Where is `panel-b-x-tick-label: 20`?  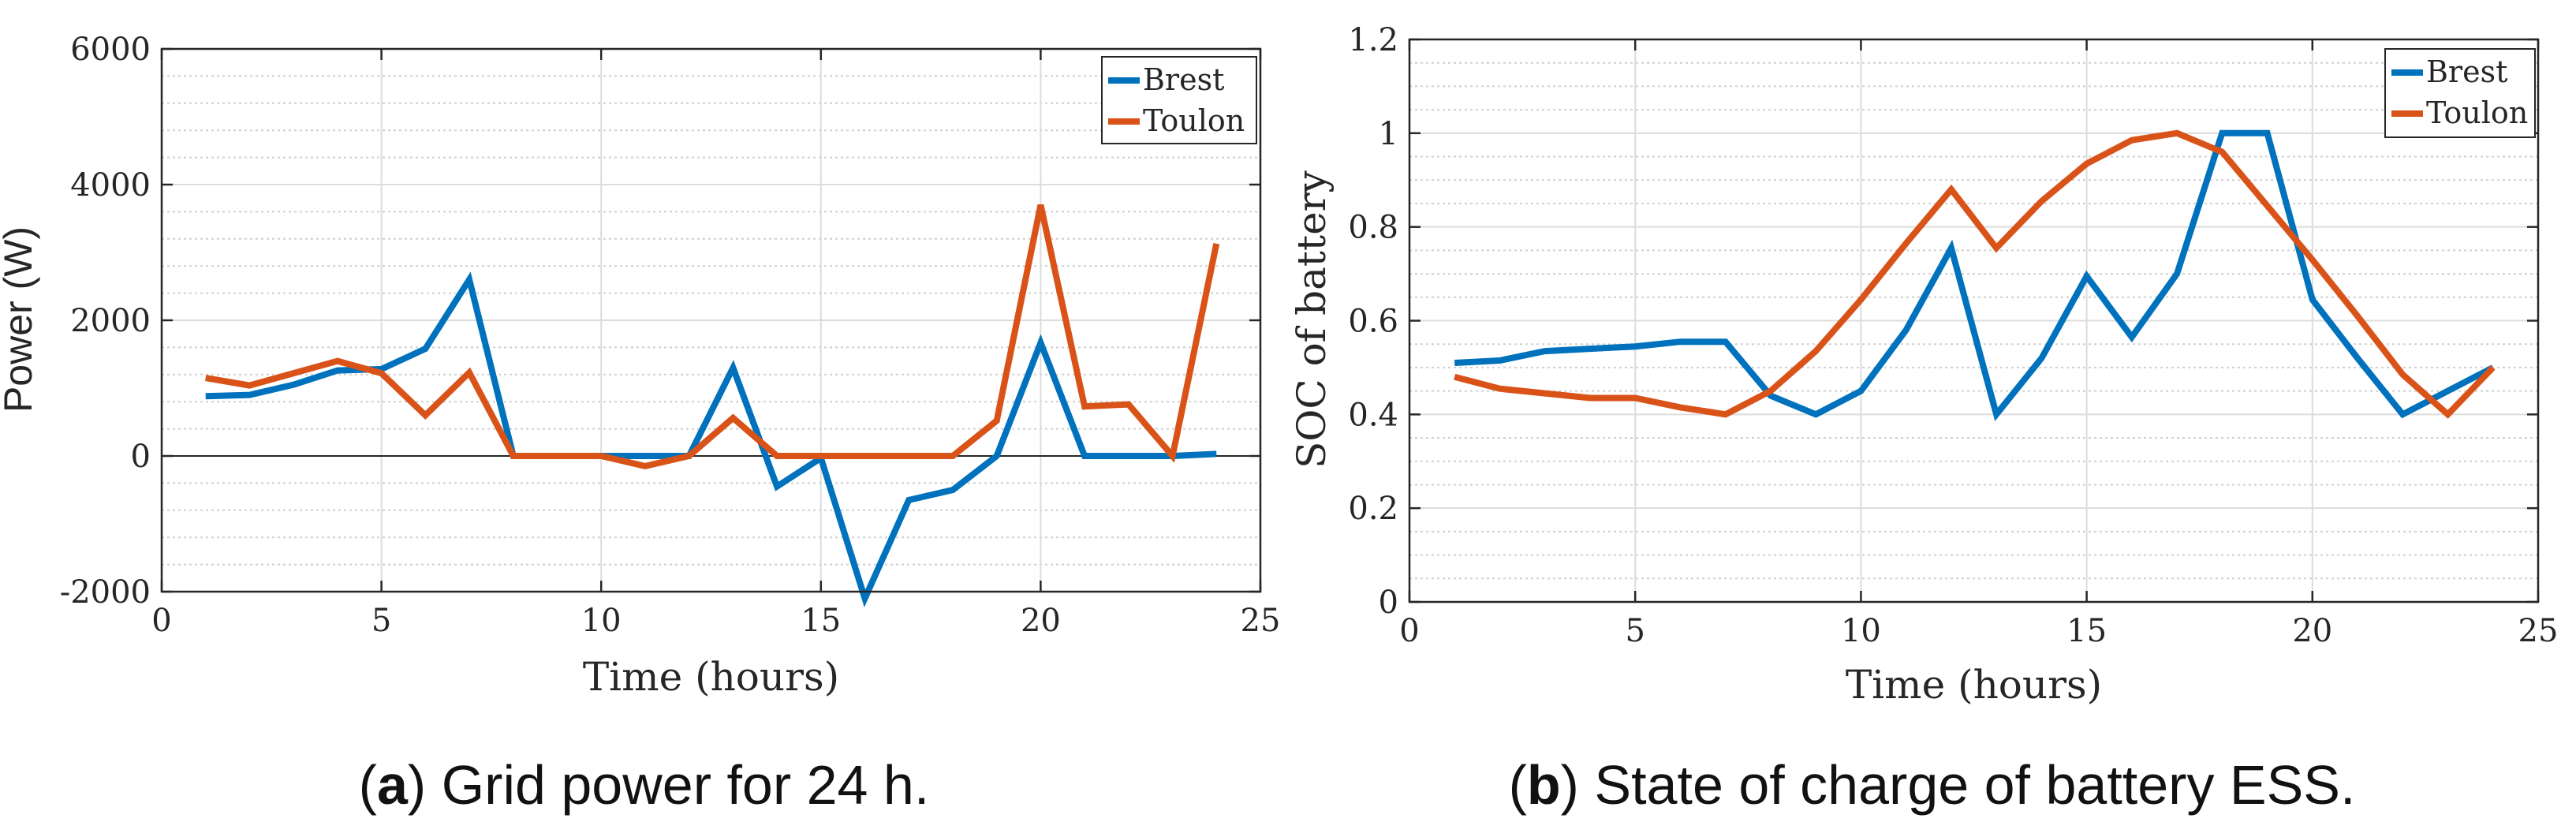 panel-b-x-tick-label: 20 is located at coordinates (2312, 631).